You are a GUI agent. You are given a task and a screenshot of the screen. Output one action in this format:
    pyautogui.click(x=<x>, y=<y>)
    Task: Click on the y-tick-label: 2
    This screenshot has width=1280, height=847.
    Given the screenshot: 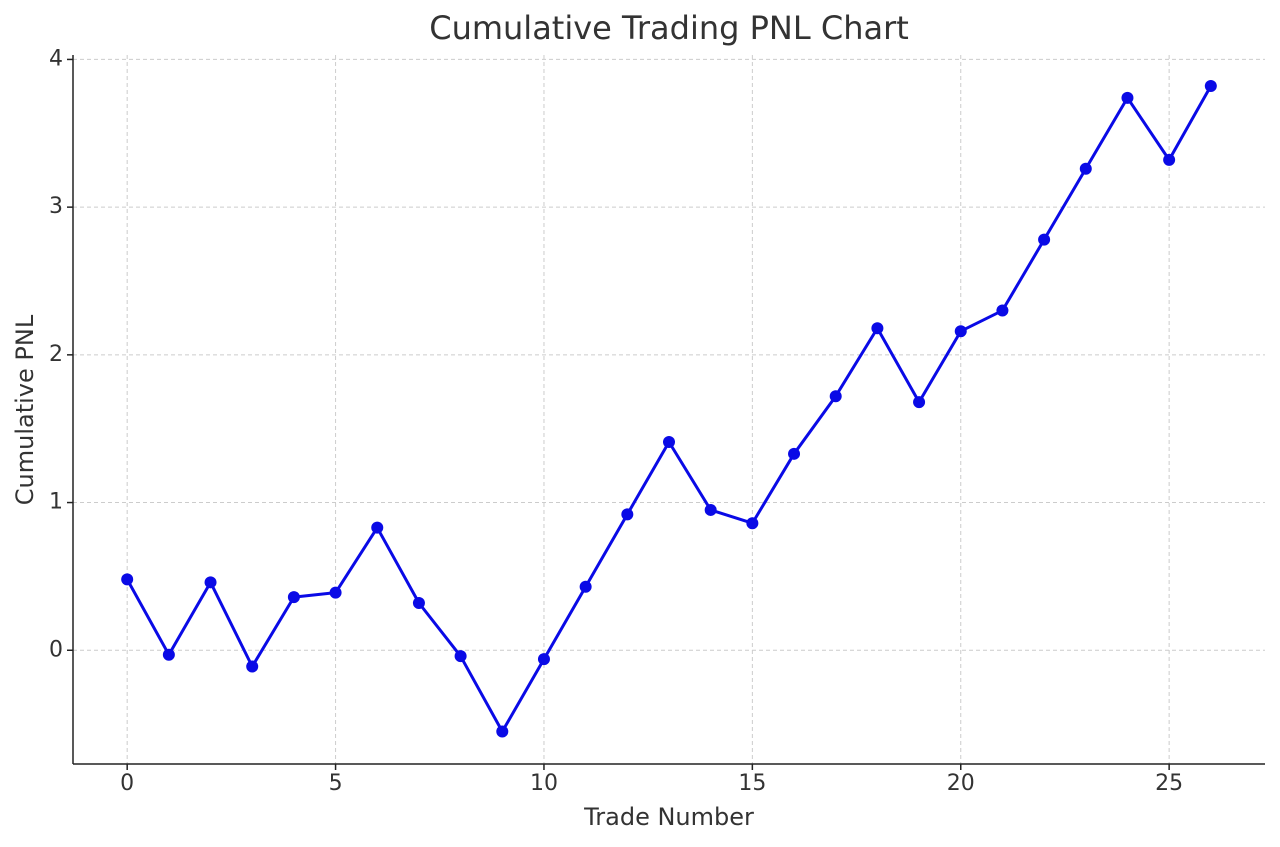 What is the action you would take?
    pyautogui.click(x=56, y=354)
    